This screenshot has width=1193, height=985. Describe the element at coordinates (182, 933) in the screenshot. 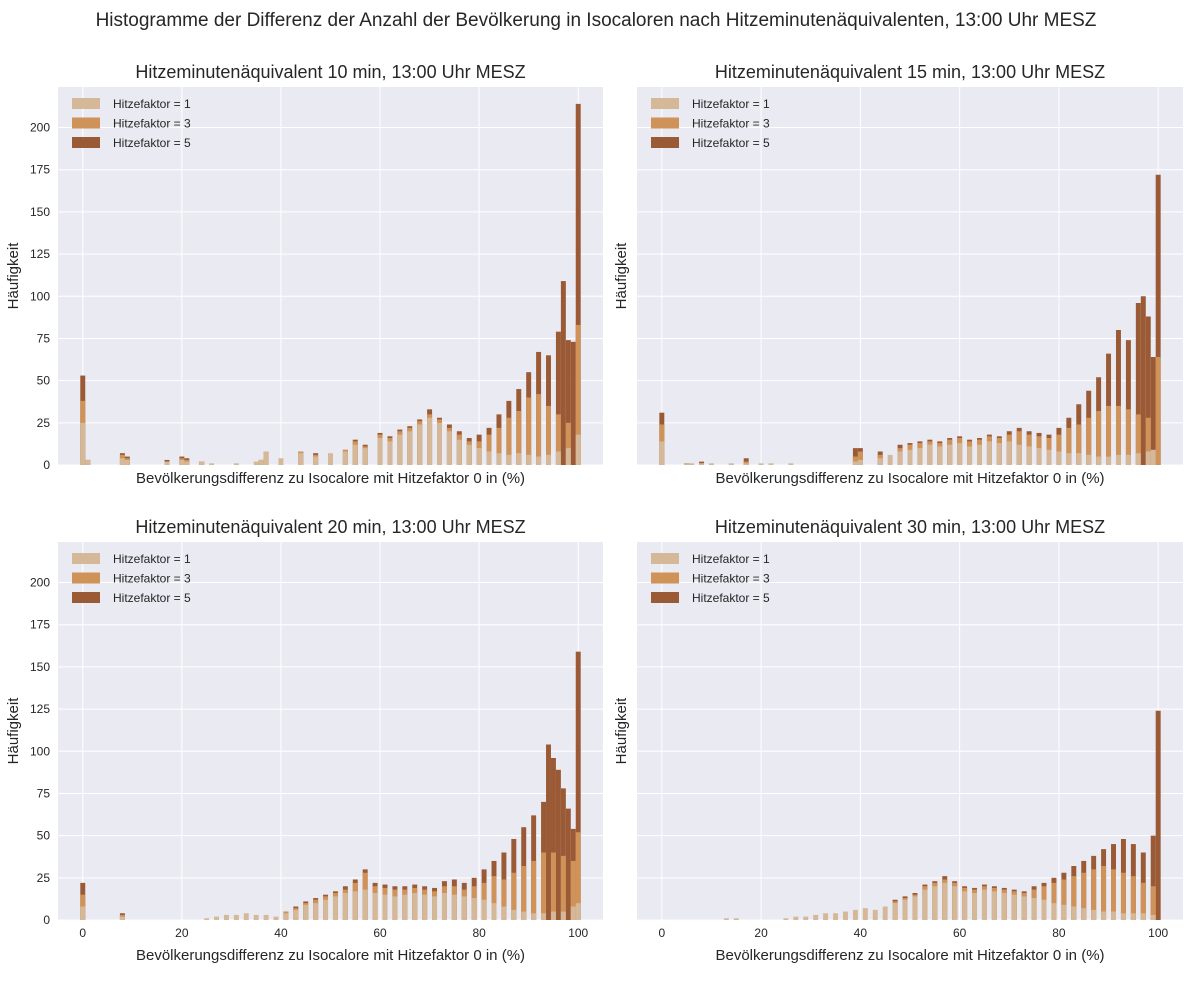

I see `x-tick-label: 20` at that location.